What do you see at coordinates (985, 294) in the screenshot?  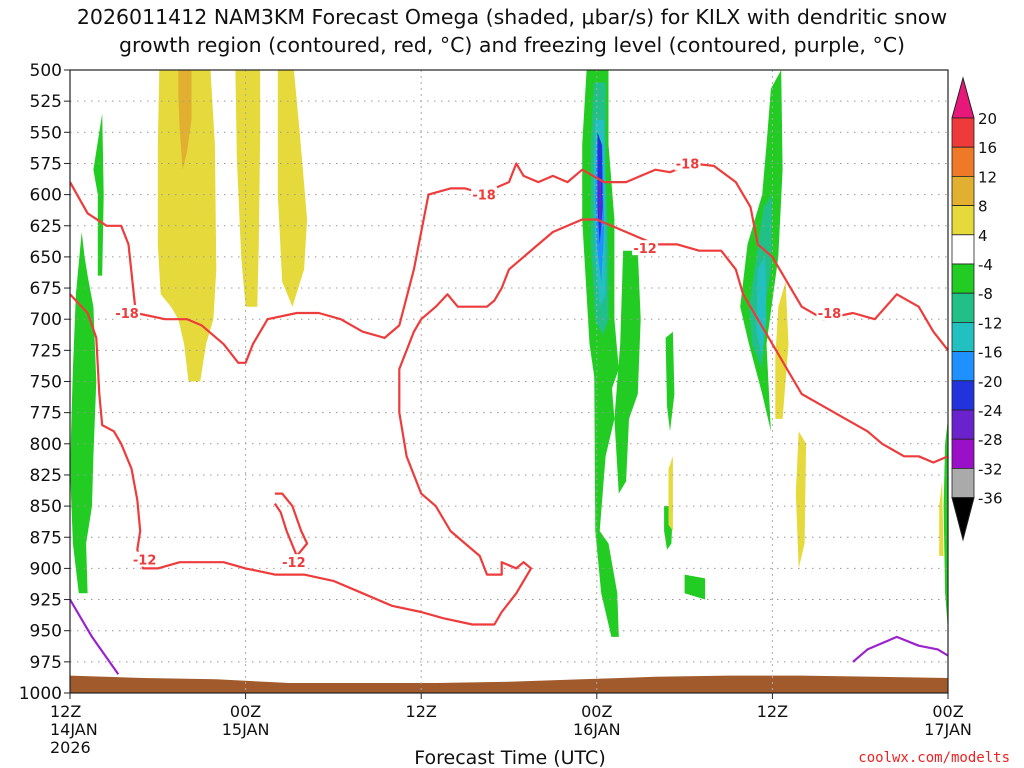 I see `colorbar-label-6: -8` at bounding box center [985, 294].